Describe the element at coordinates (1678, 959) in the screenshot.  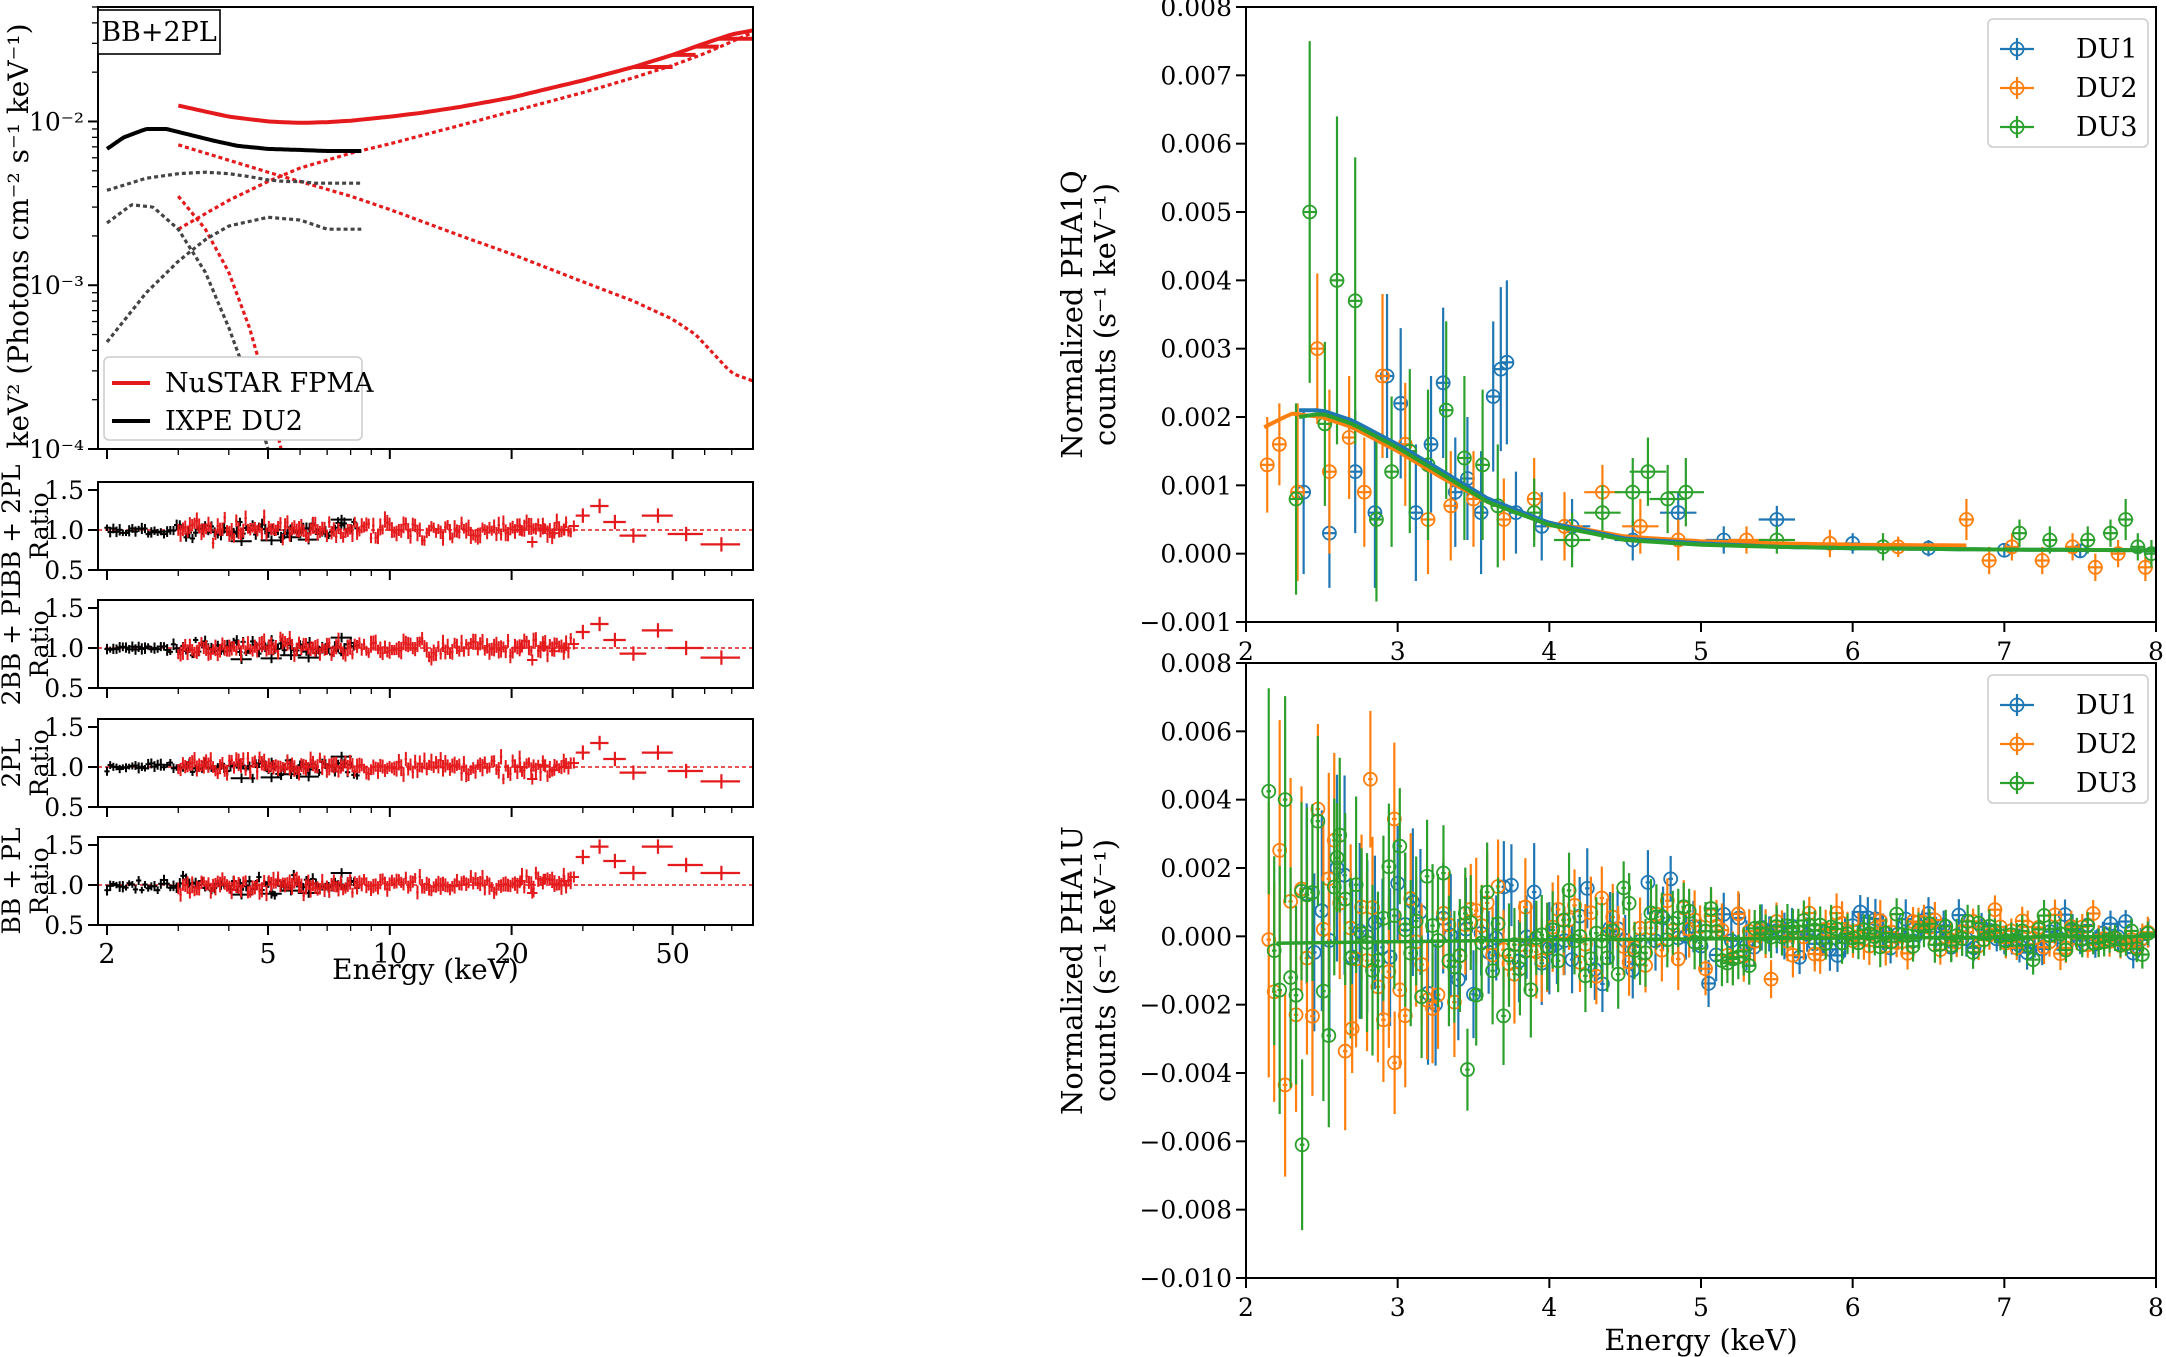
I see `pha1u-du2-point-marker` at that location.